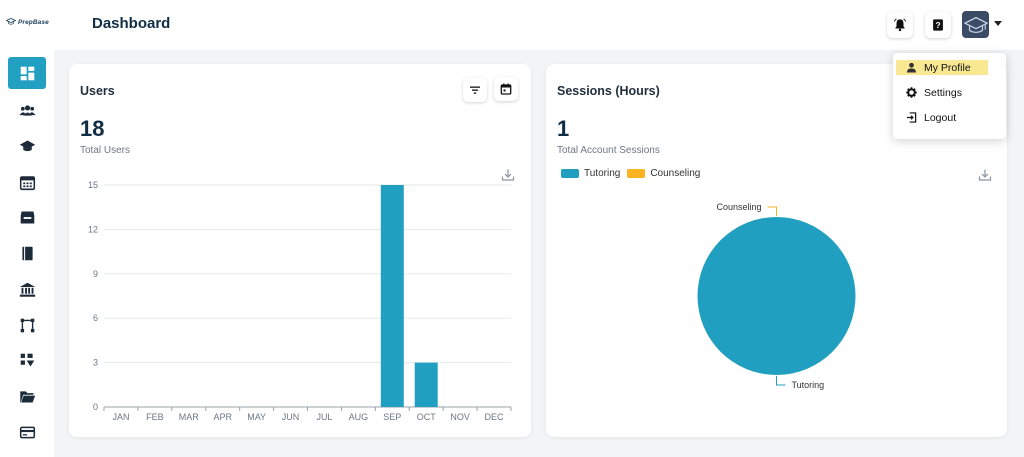 The height and width of the screenshot is (457, 1024). Describe the element at coordinates (131, 23) in the screenshot. I see `page-title: Dashboard` at that location.